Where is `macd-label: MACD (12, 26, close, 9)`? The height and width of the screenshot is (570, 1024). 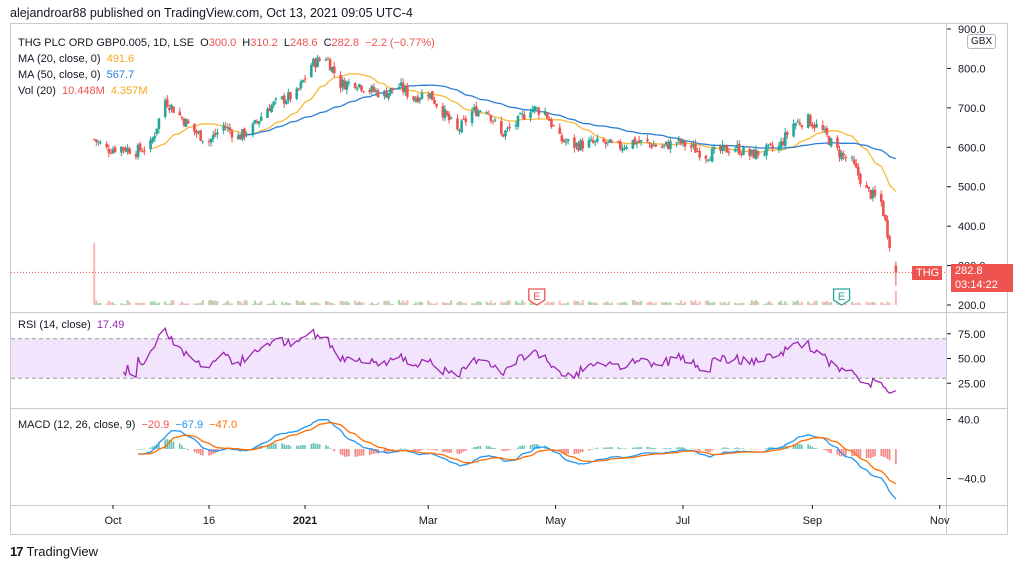 macd-label: MACD (12, 26, close, 9) is located at coordinates (77, 425).